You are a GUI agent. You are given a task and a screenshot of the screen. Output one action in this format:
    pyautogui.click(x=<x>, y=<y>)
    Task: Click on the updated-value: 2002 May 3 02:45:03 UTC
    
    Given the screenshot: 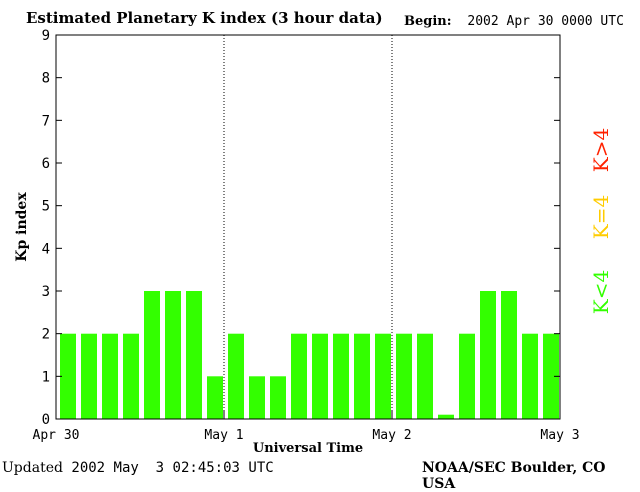 What is the action you would take?
    pyautogui.click(x=172, y=468)
    